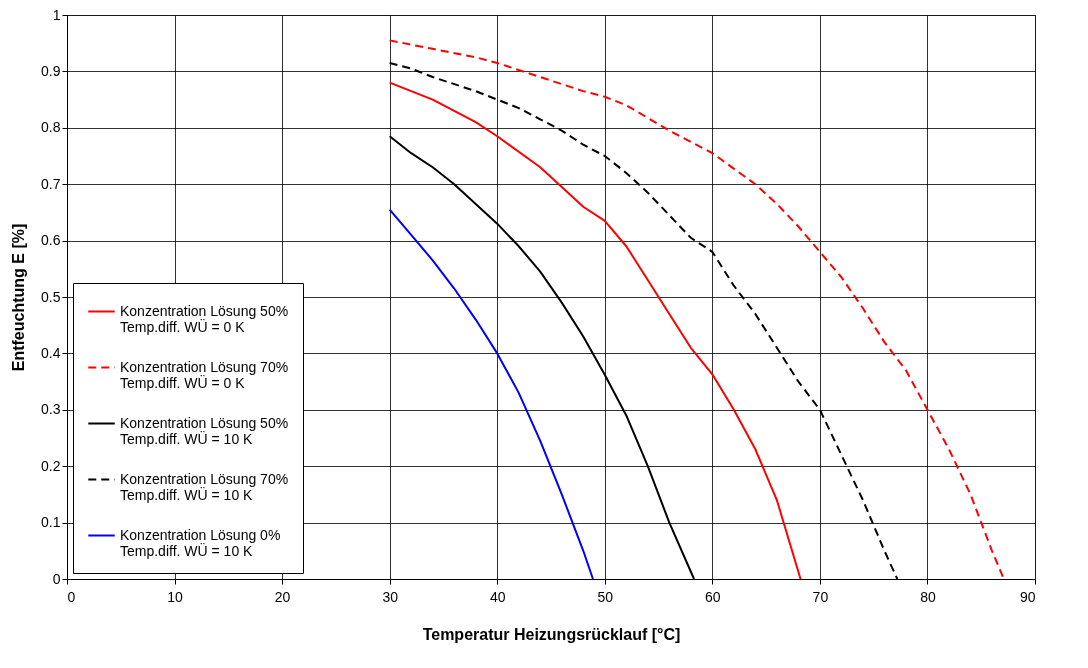 The height and width of the screenshot is (668, 1088). Describe the element at coordinates (605, 596) in the screenshot. I see `x-tick-label: 50` at that location.